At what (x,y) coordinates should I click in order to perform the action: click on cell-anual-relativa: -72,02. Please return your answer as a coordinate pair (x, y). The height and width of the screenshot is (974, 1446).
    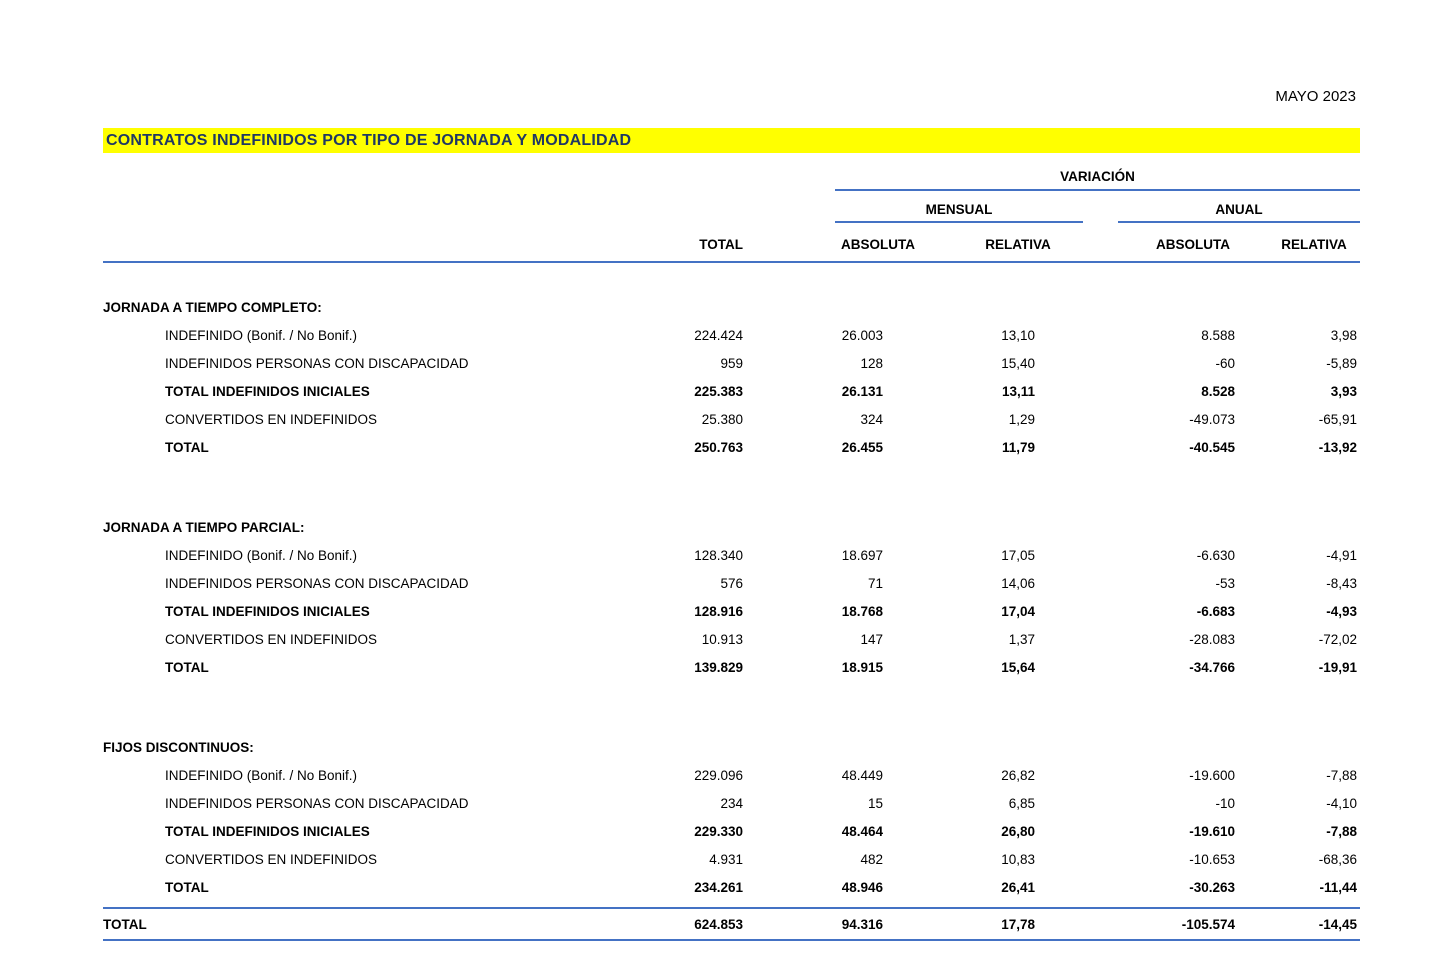
    Looking at the image, I should click on (1337, 639).